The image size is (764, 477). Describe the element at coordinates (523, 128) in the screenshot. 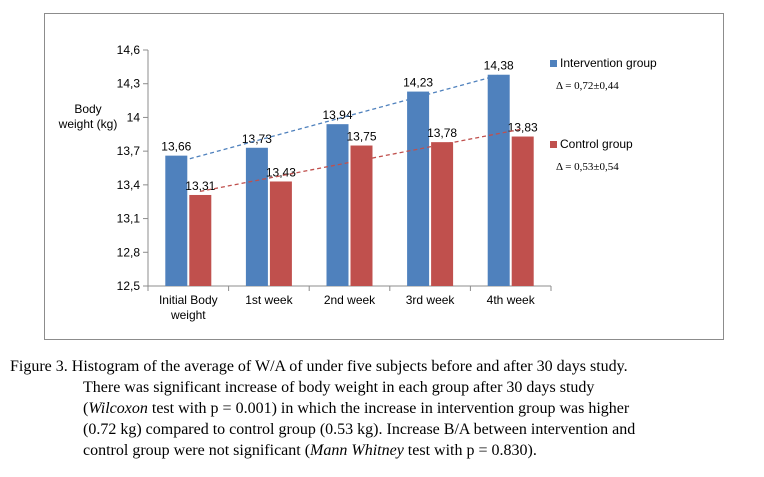

I see `data-label: 13,83` at that location.